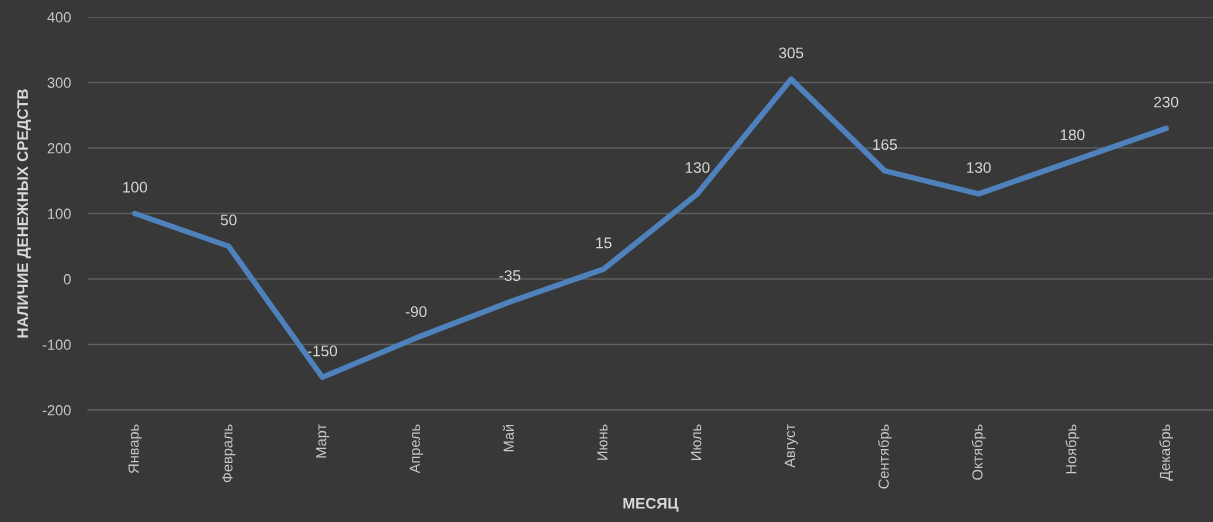 The height and width of the screenshot is (522, 1213). Describe the element at coordinates (323, 441) in the screenshot. I see `x-tick-label: Март` at that location.